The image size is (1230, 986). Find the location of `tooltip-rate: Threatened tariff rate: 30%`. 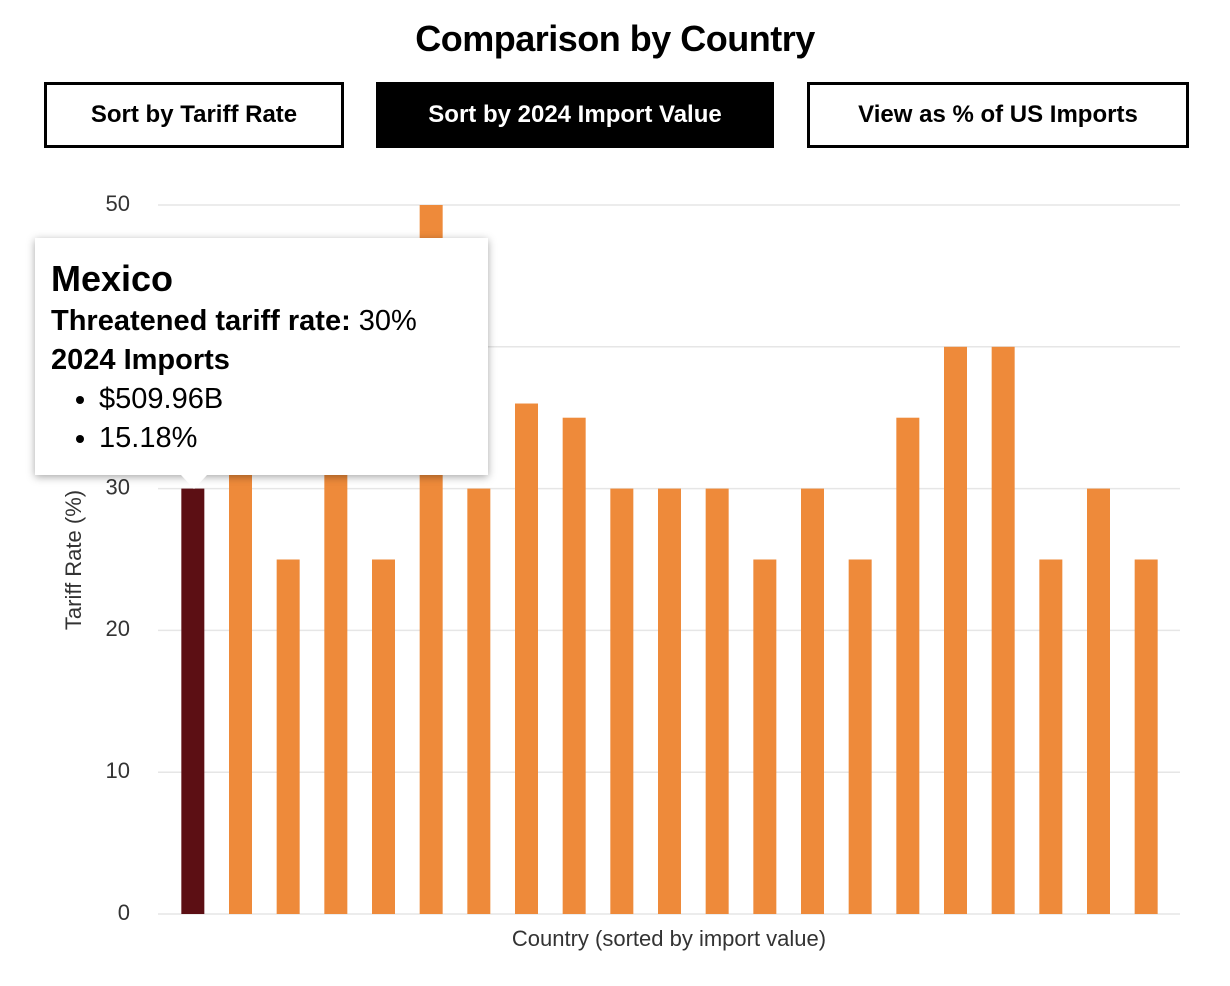

tooltip-rate: Threatened tariff rate: 30% is located at coordinates (261, 321).